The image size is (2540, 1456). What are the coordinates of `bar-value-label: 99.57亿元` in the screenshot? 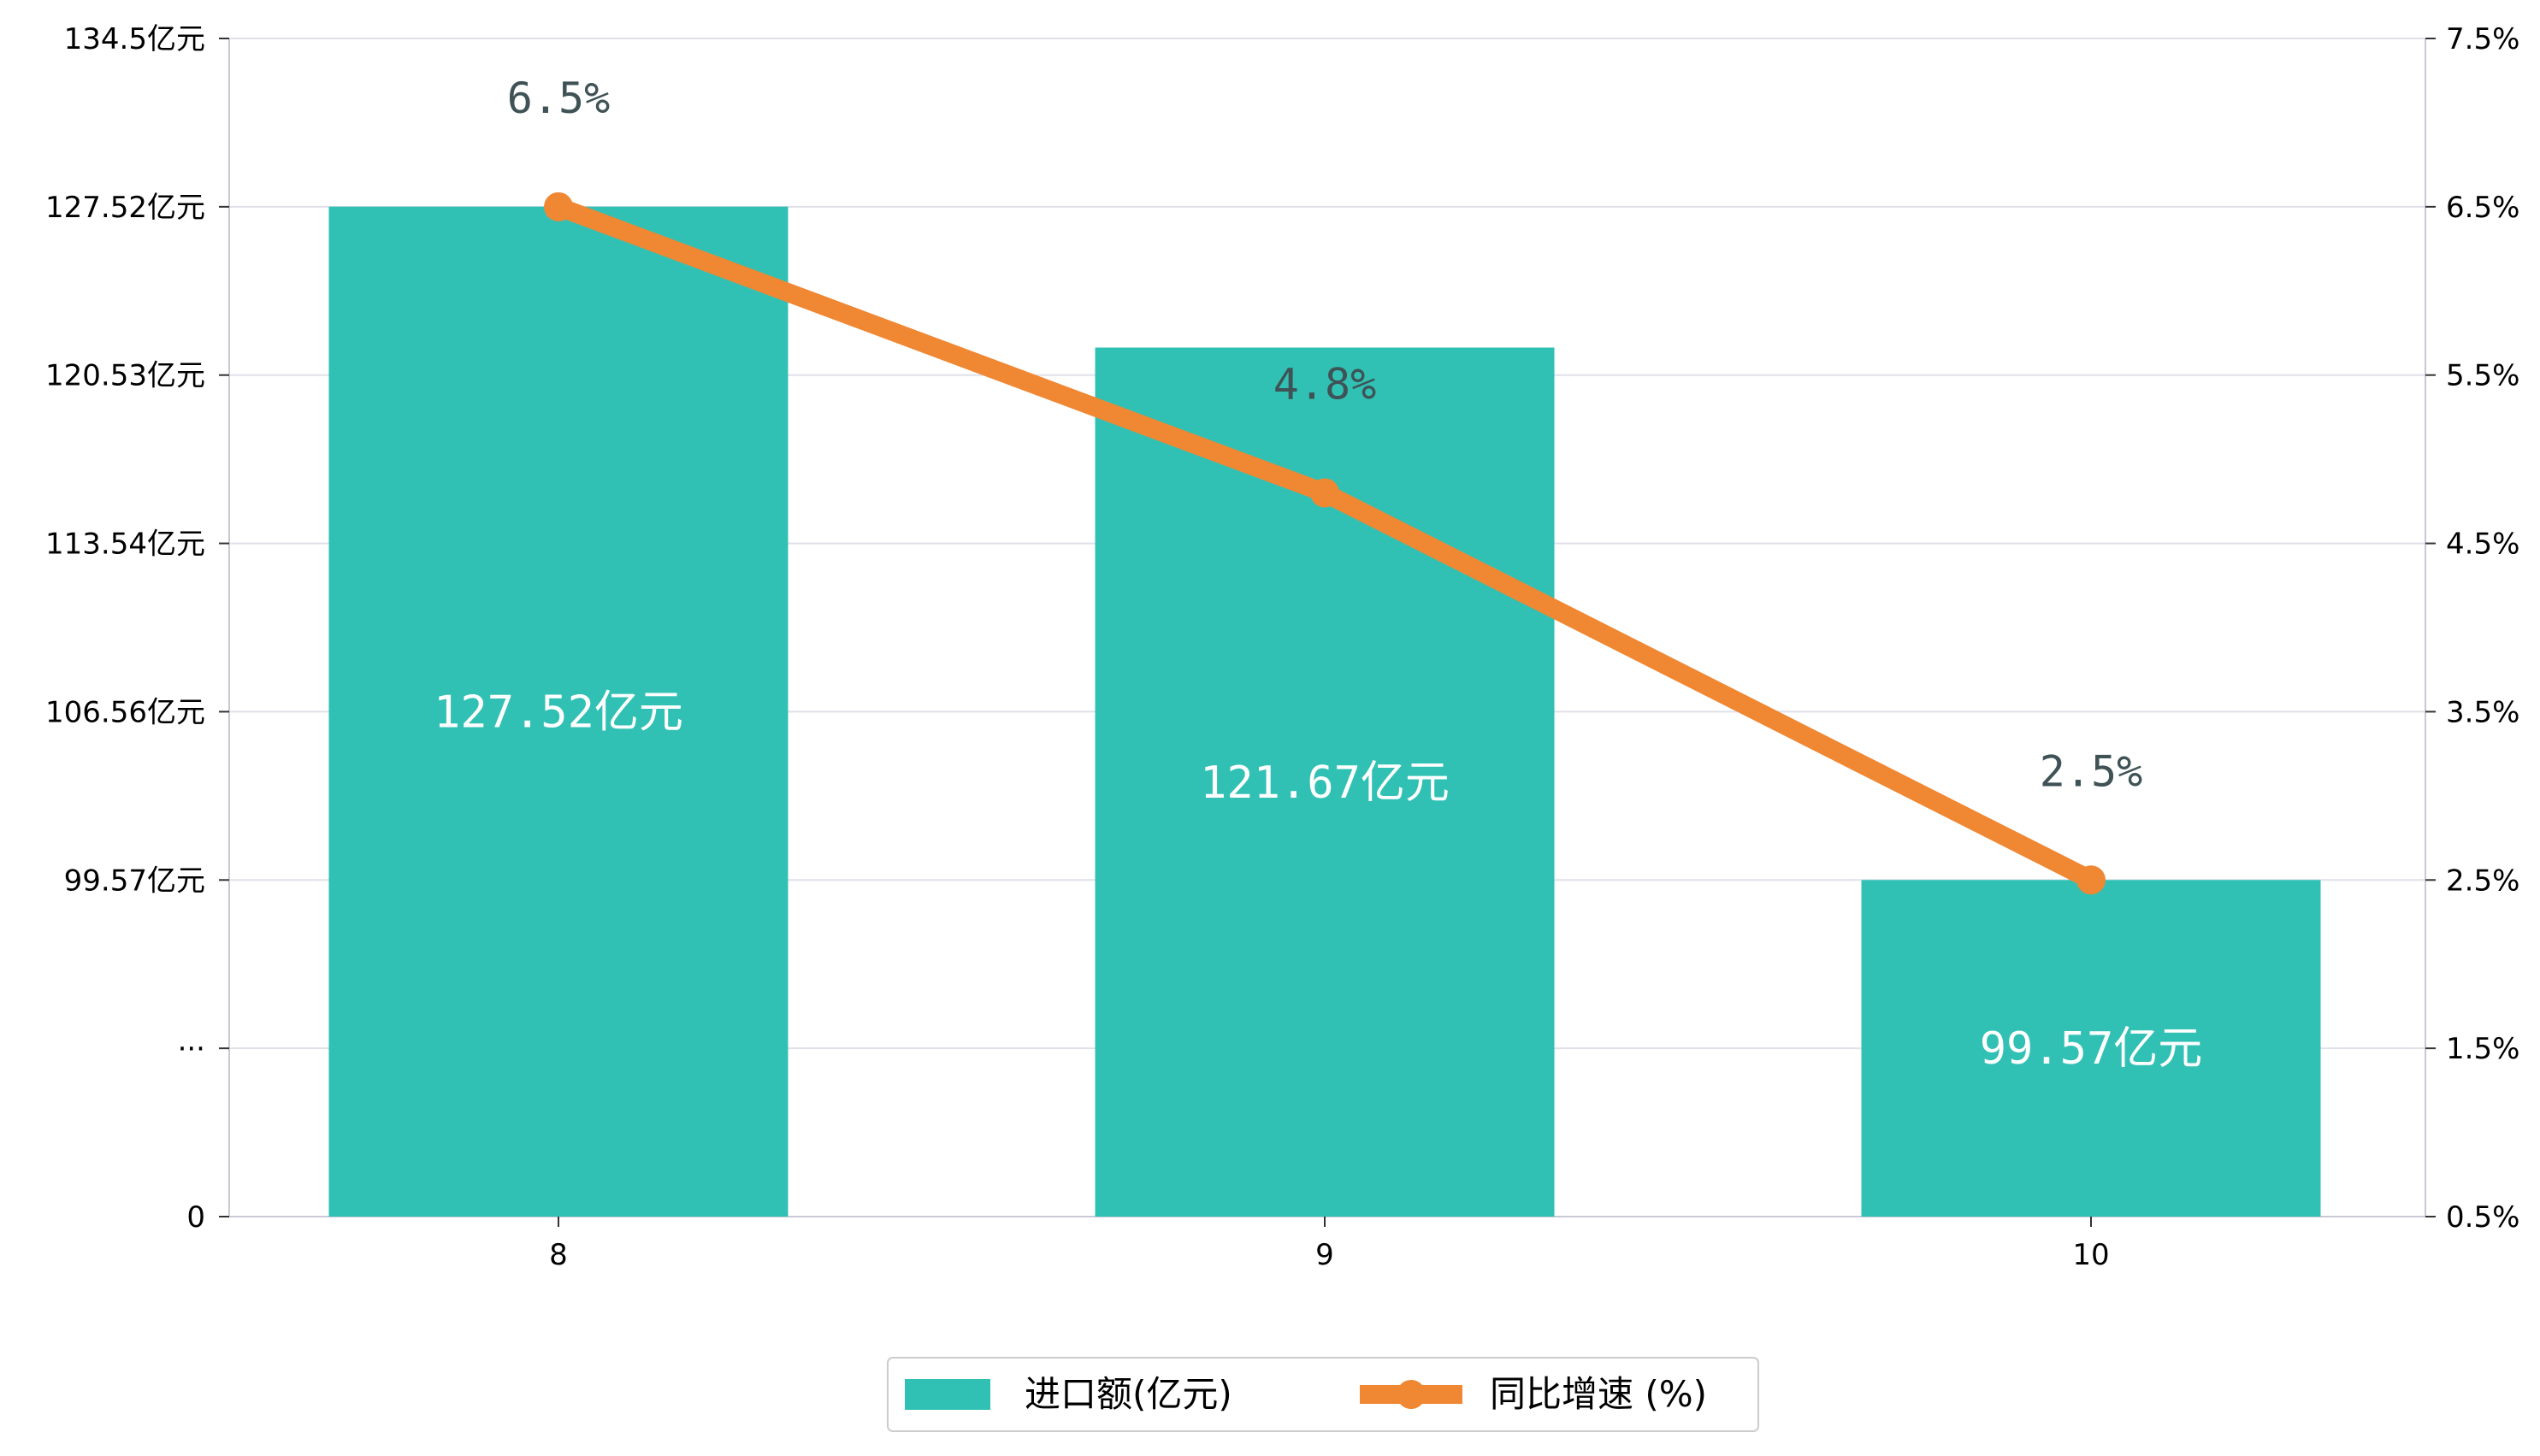 It's located at (2091, 1049).